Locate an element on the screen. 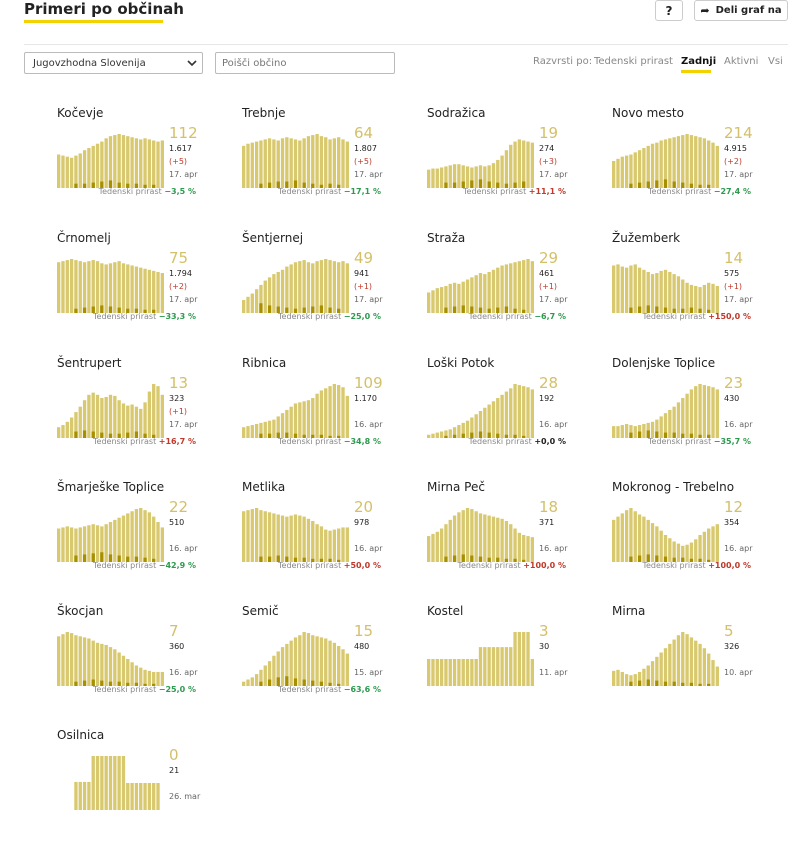  sort-option-active: Aktivni is located at coordinates (741, 61).